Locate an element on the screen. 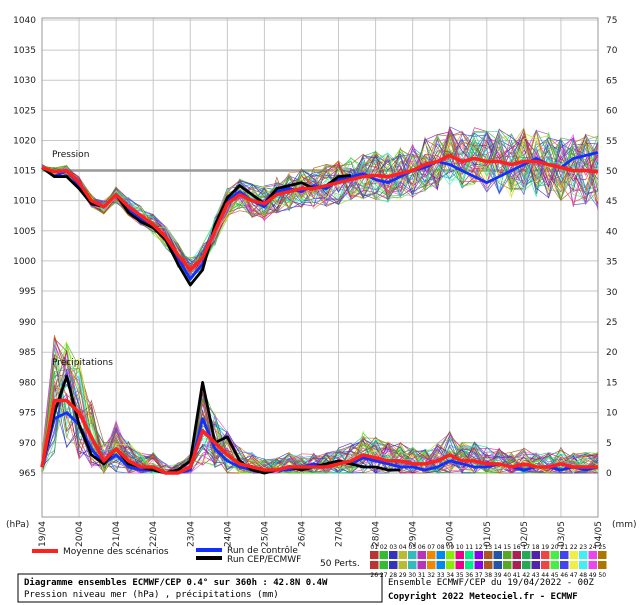 This screenshot has height=605, width=640. perturbation-label: 09 is located at coordinates (450, 547).